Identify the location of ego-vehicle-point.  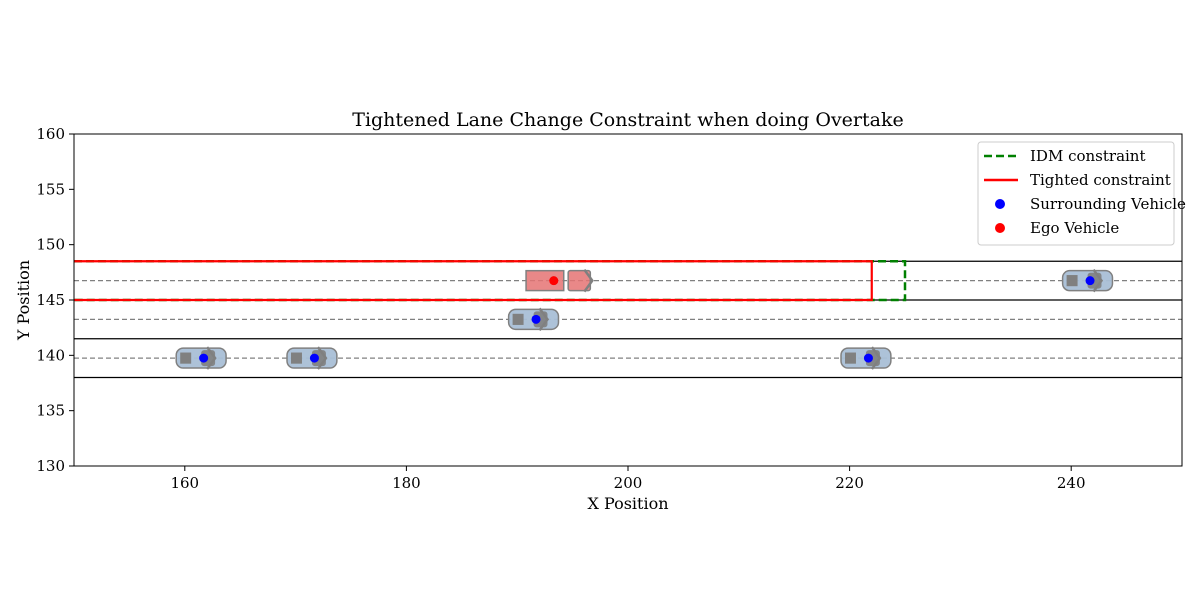
(554, 281).